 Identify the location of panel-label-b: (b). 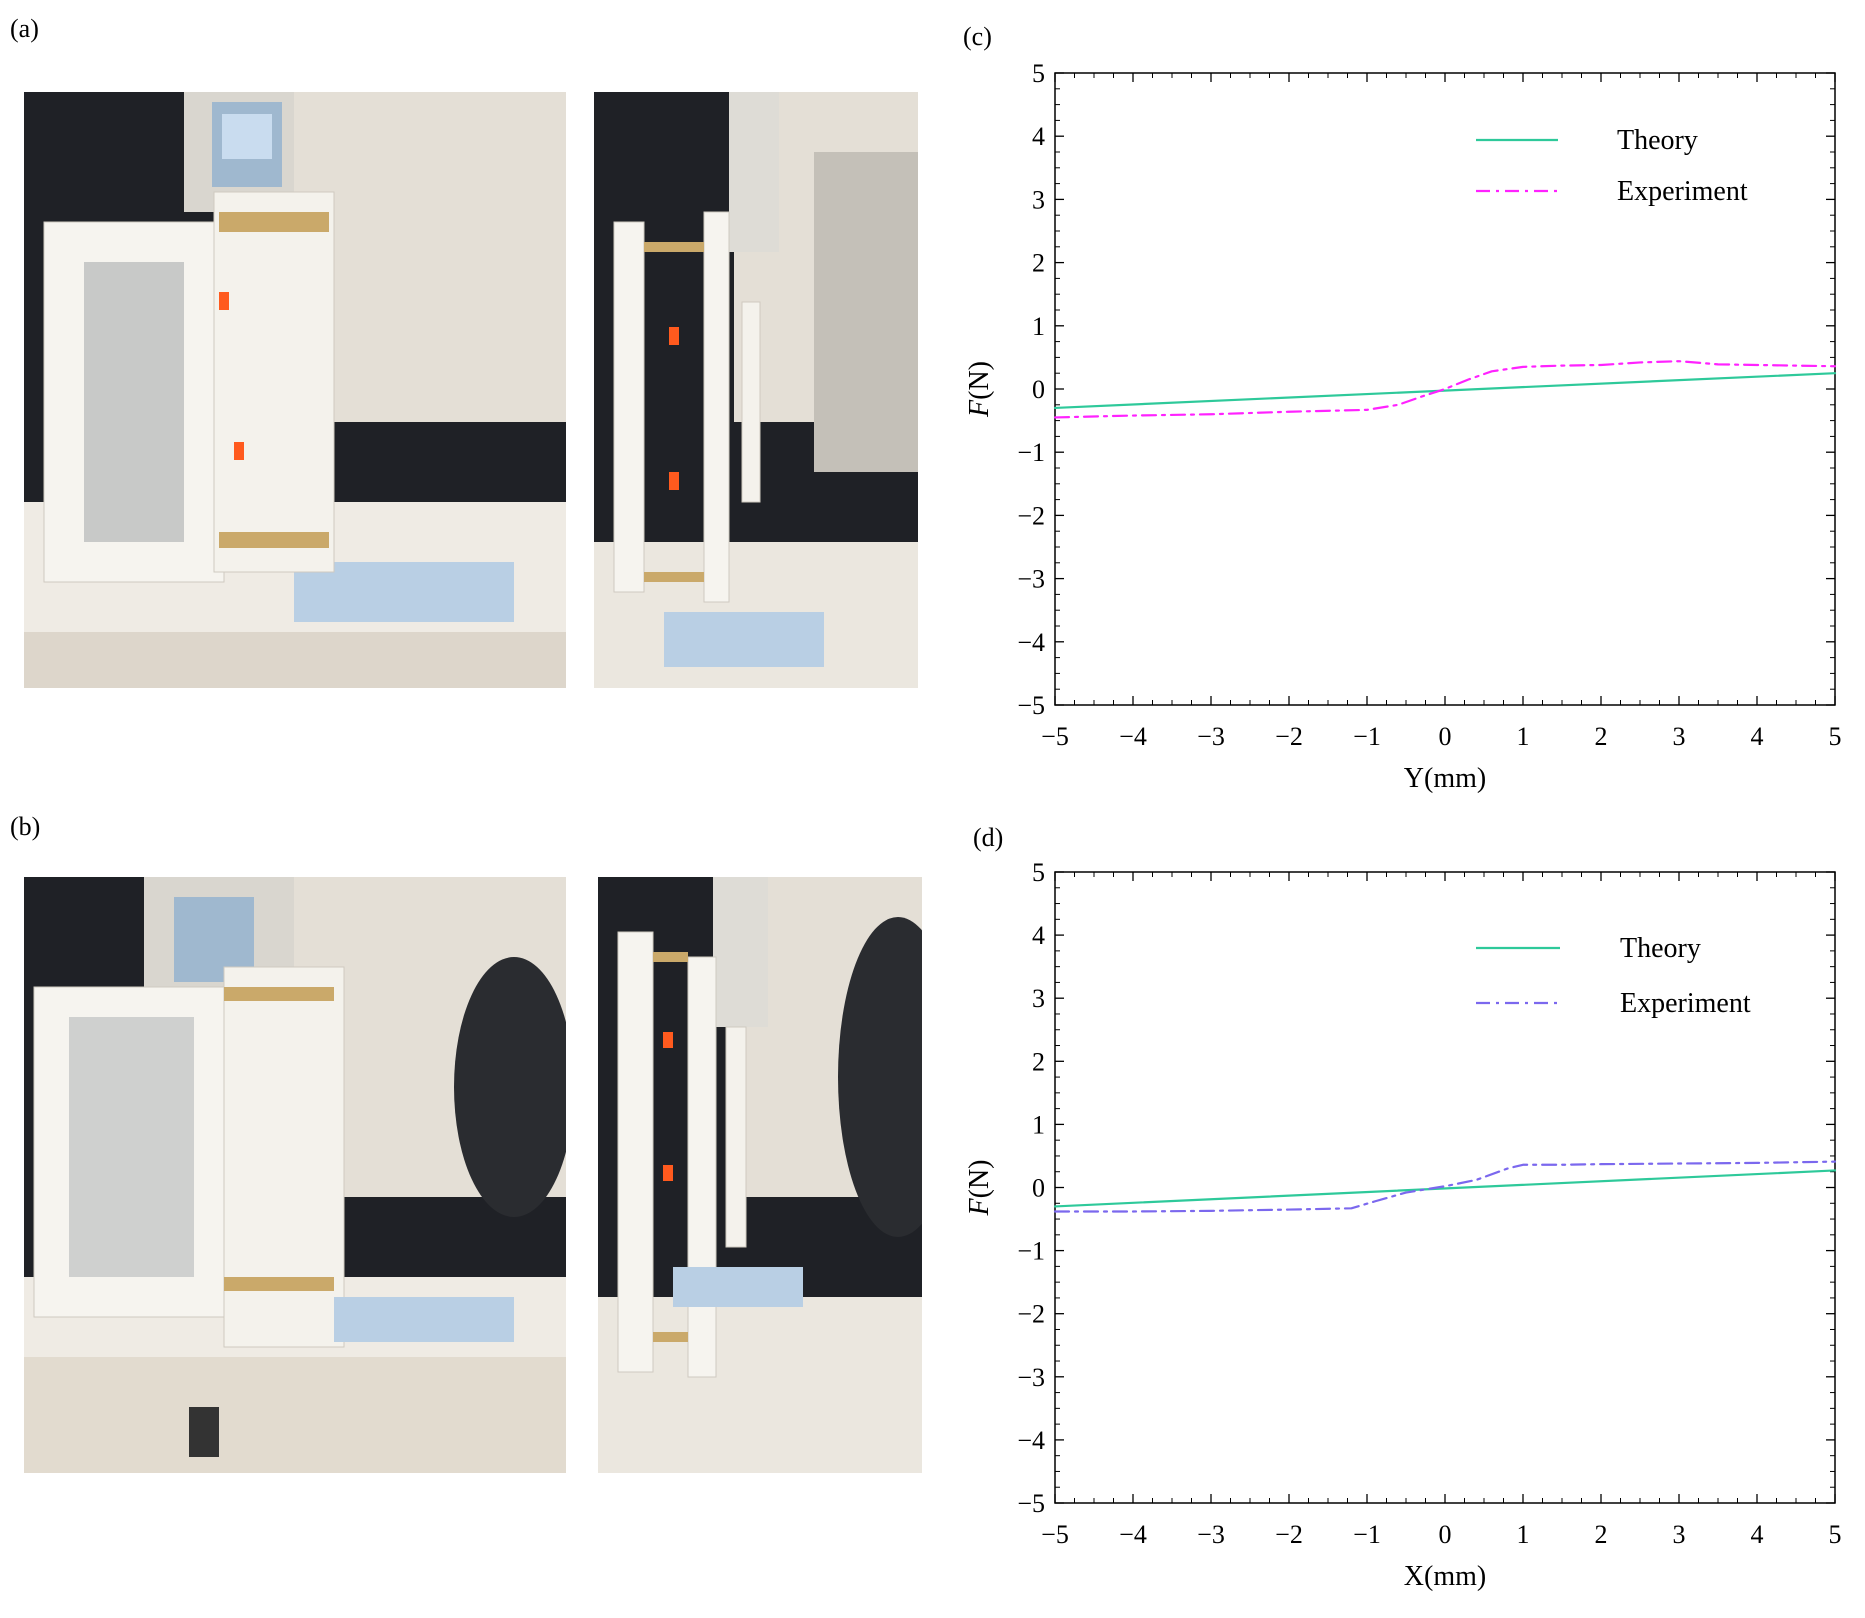
(25, 826).